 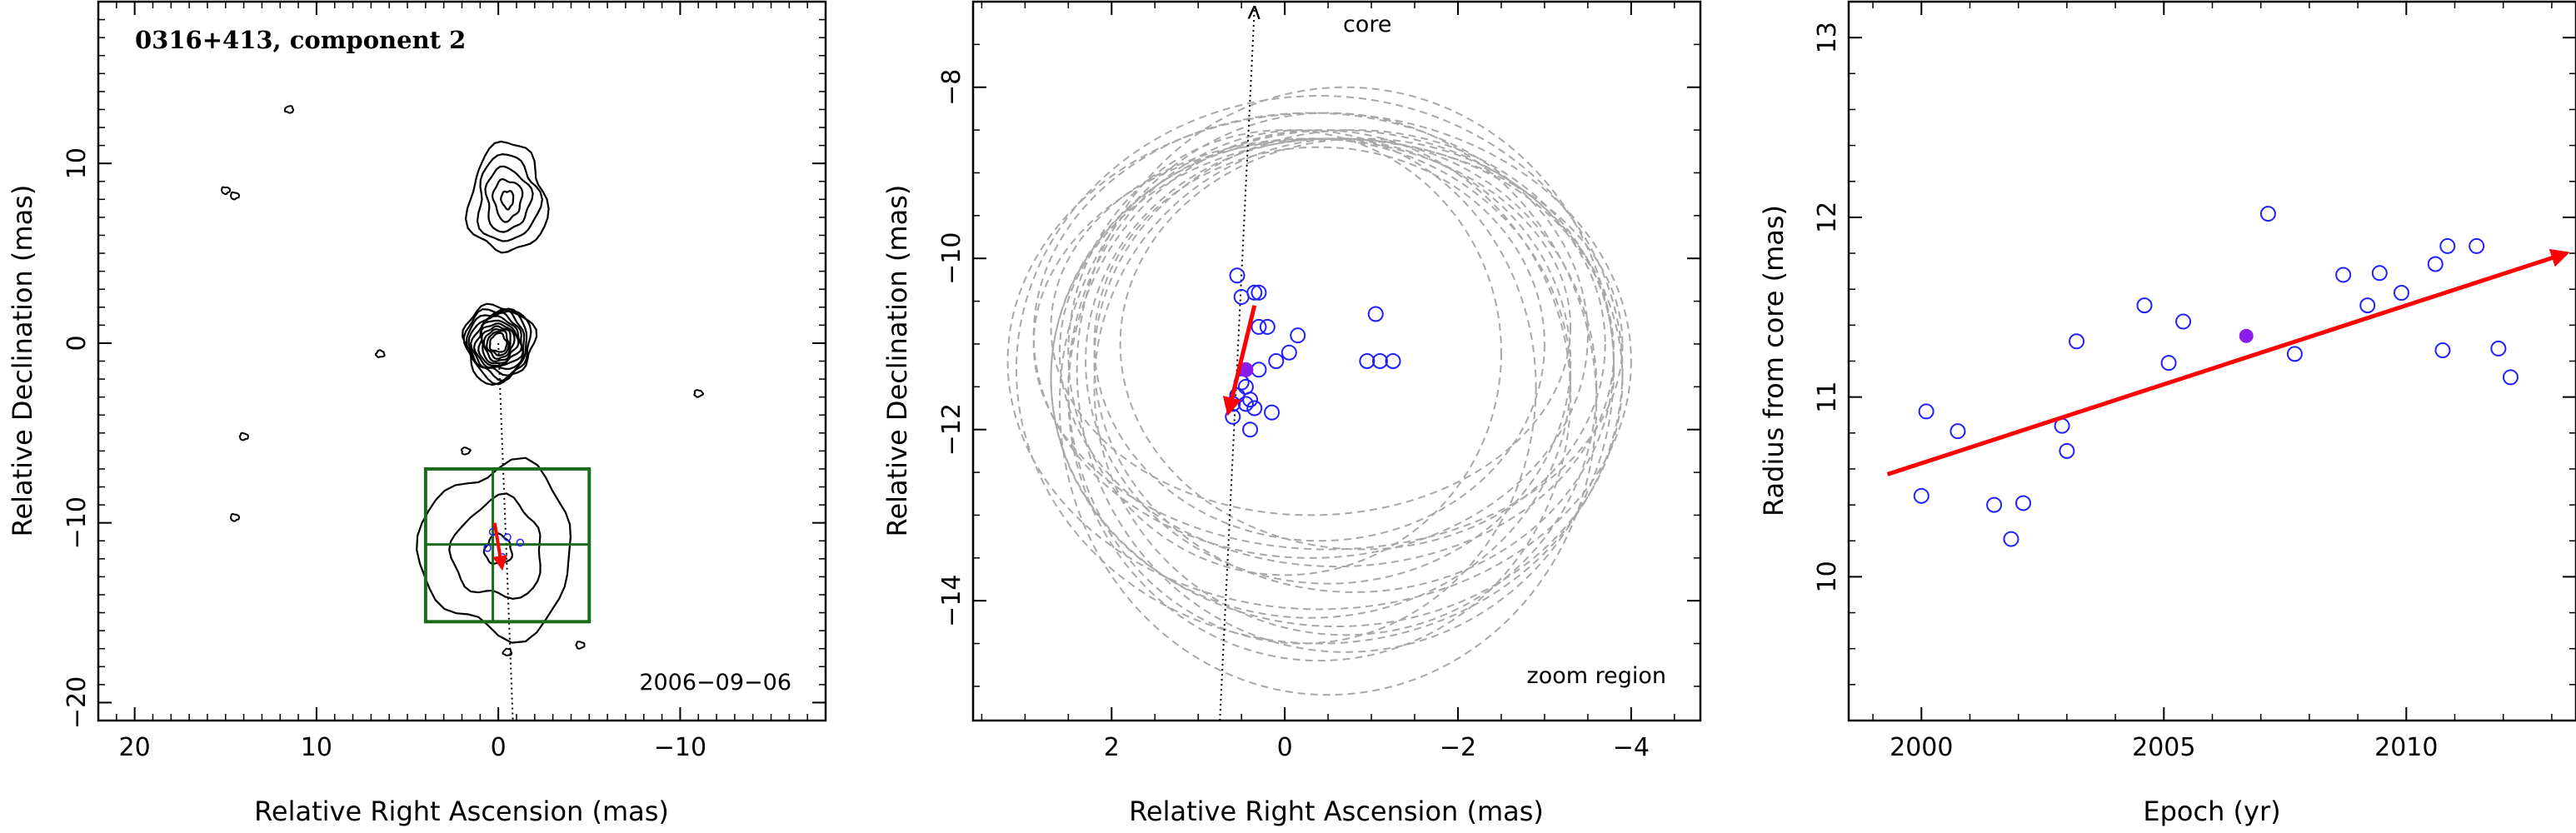 What do you see at coordinates (1246, 369) in the screenshot?
I see `mean-position-point` at bounding box center [1246, 369].